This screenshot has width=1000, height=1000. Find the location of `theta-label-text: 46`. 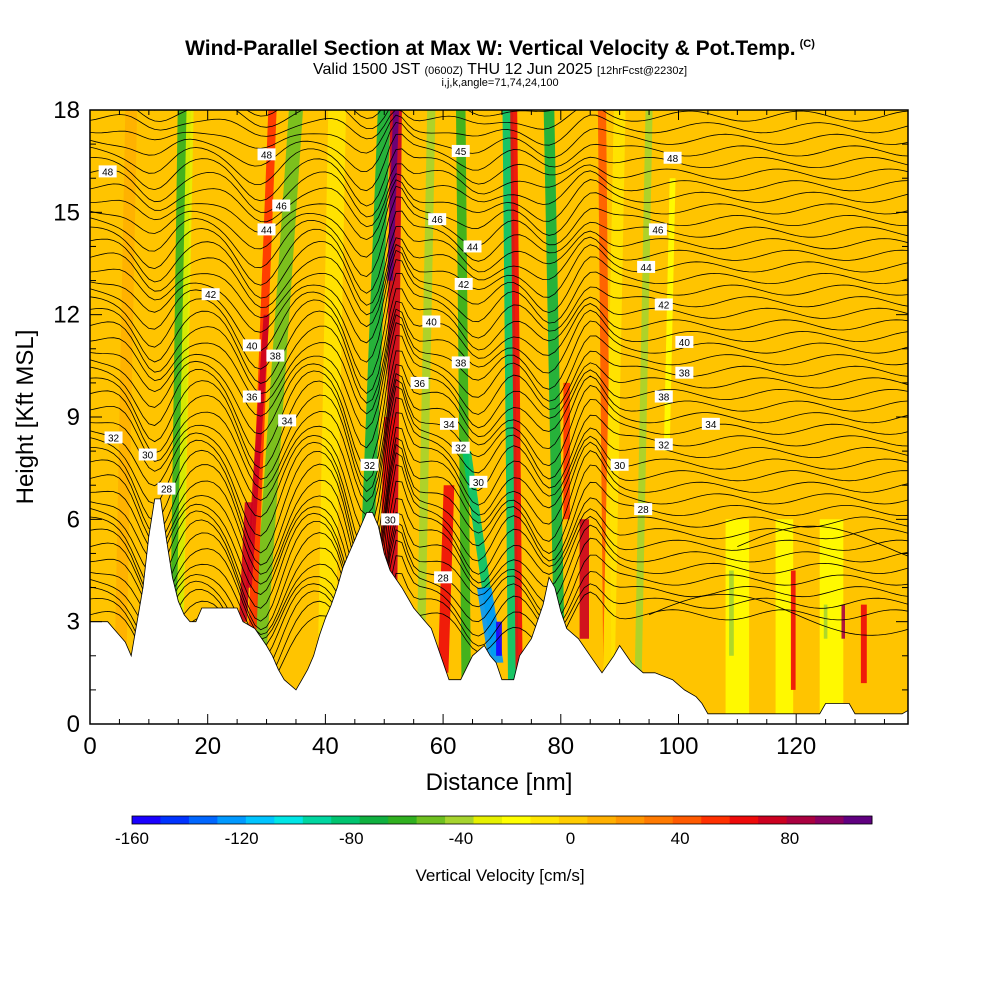

theta-label-text: 46 is located at coordinates (282, 207).